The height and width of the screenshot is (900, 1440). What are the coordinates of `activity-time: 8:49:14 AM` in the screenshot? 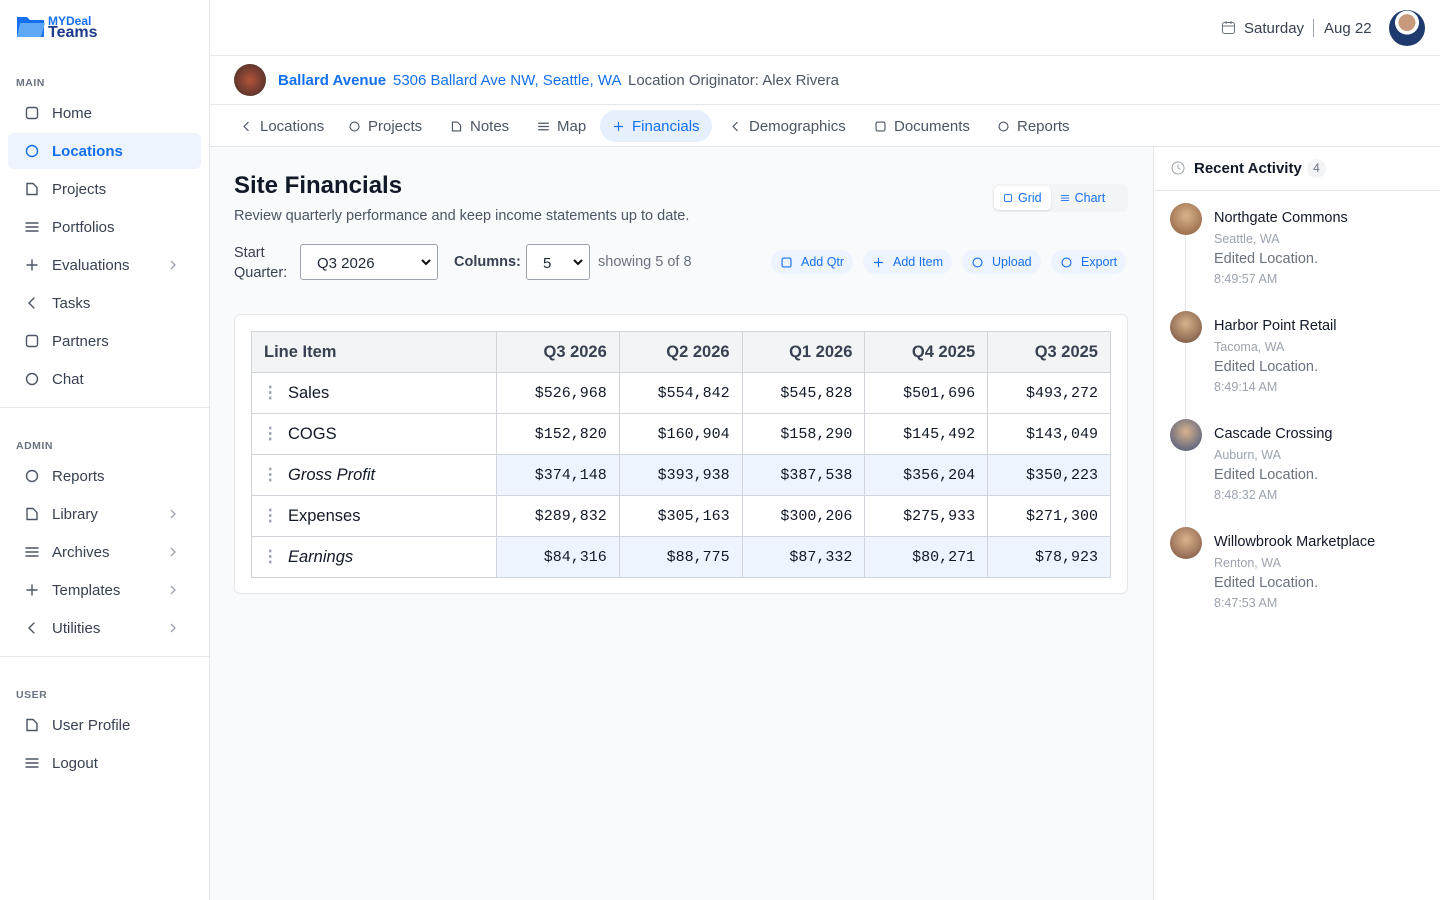 It's located at (1246, 387).